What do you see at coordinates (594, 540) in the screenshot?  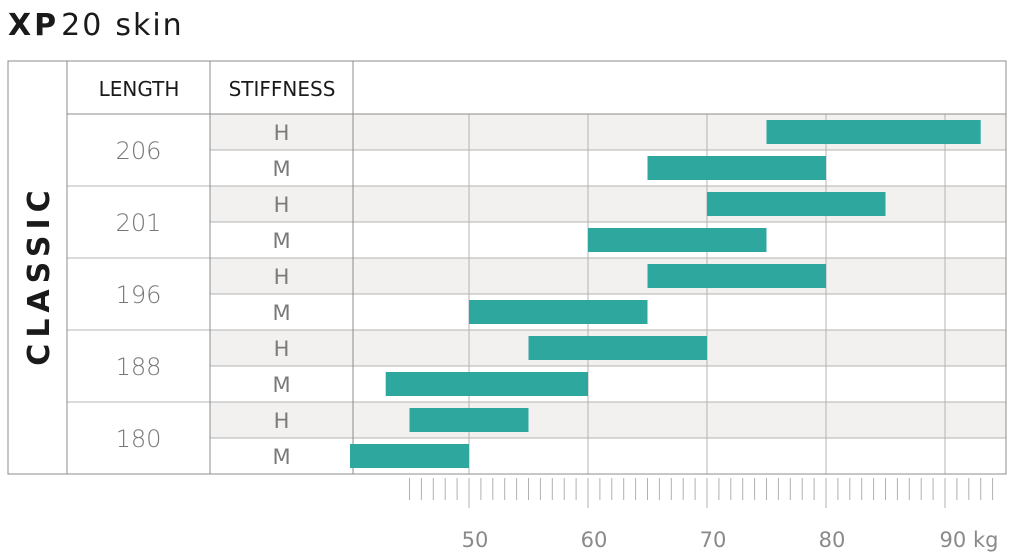 I see `tick-label: 60` at bounding box center [594, 540].